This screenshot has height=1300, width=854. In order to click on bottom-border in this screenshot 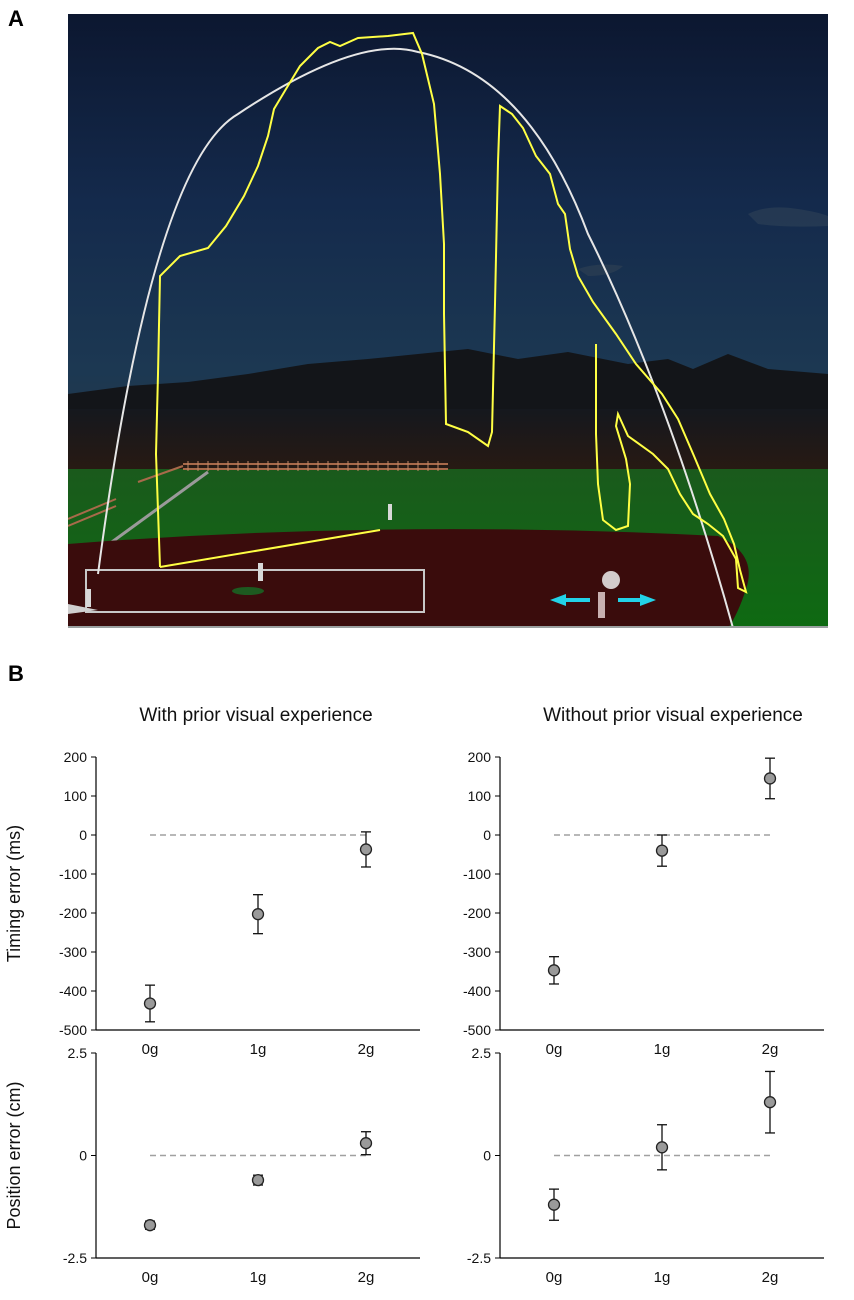, I will do `click(448, 627)`.